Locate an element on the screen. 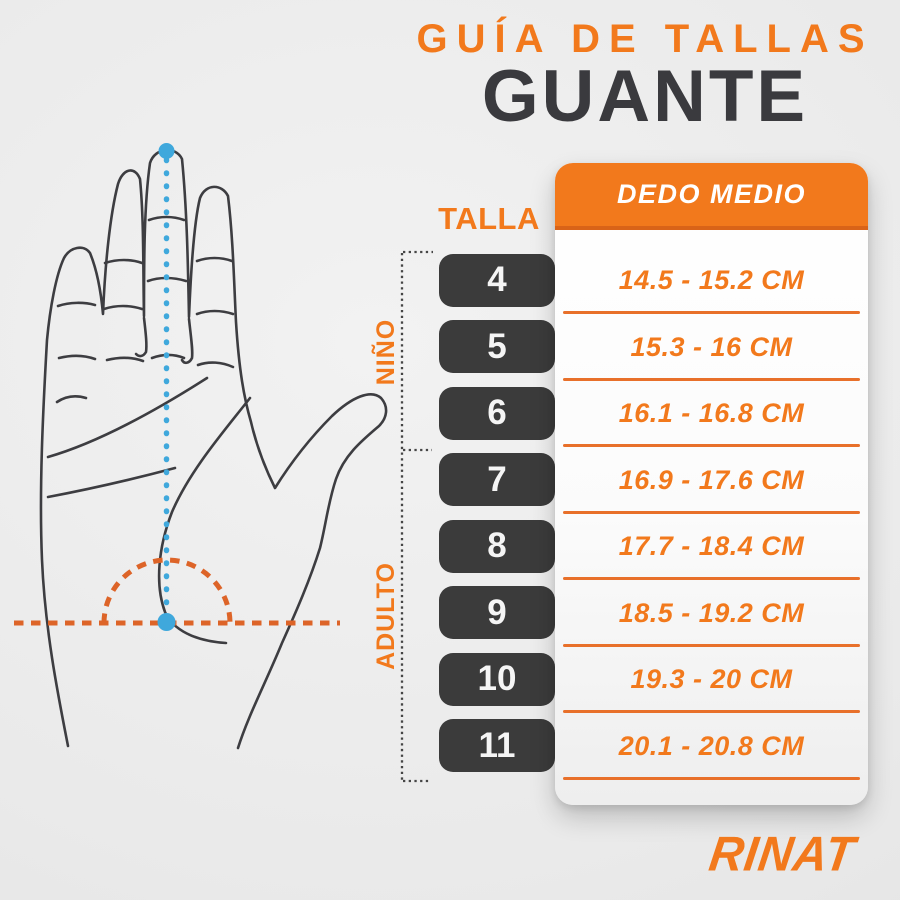  title-block: GUÍA DE TALLAS GUANTE is located at coordinates (645, 76).